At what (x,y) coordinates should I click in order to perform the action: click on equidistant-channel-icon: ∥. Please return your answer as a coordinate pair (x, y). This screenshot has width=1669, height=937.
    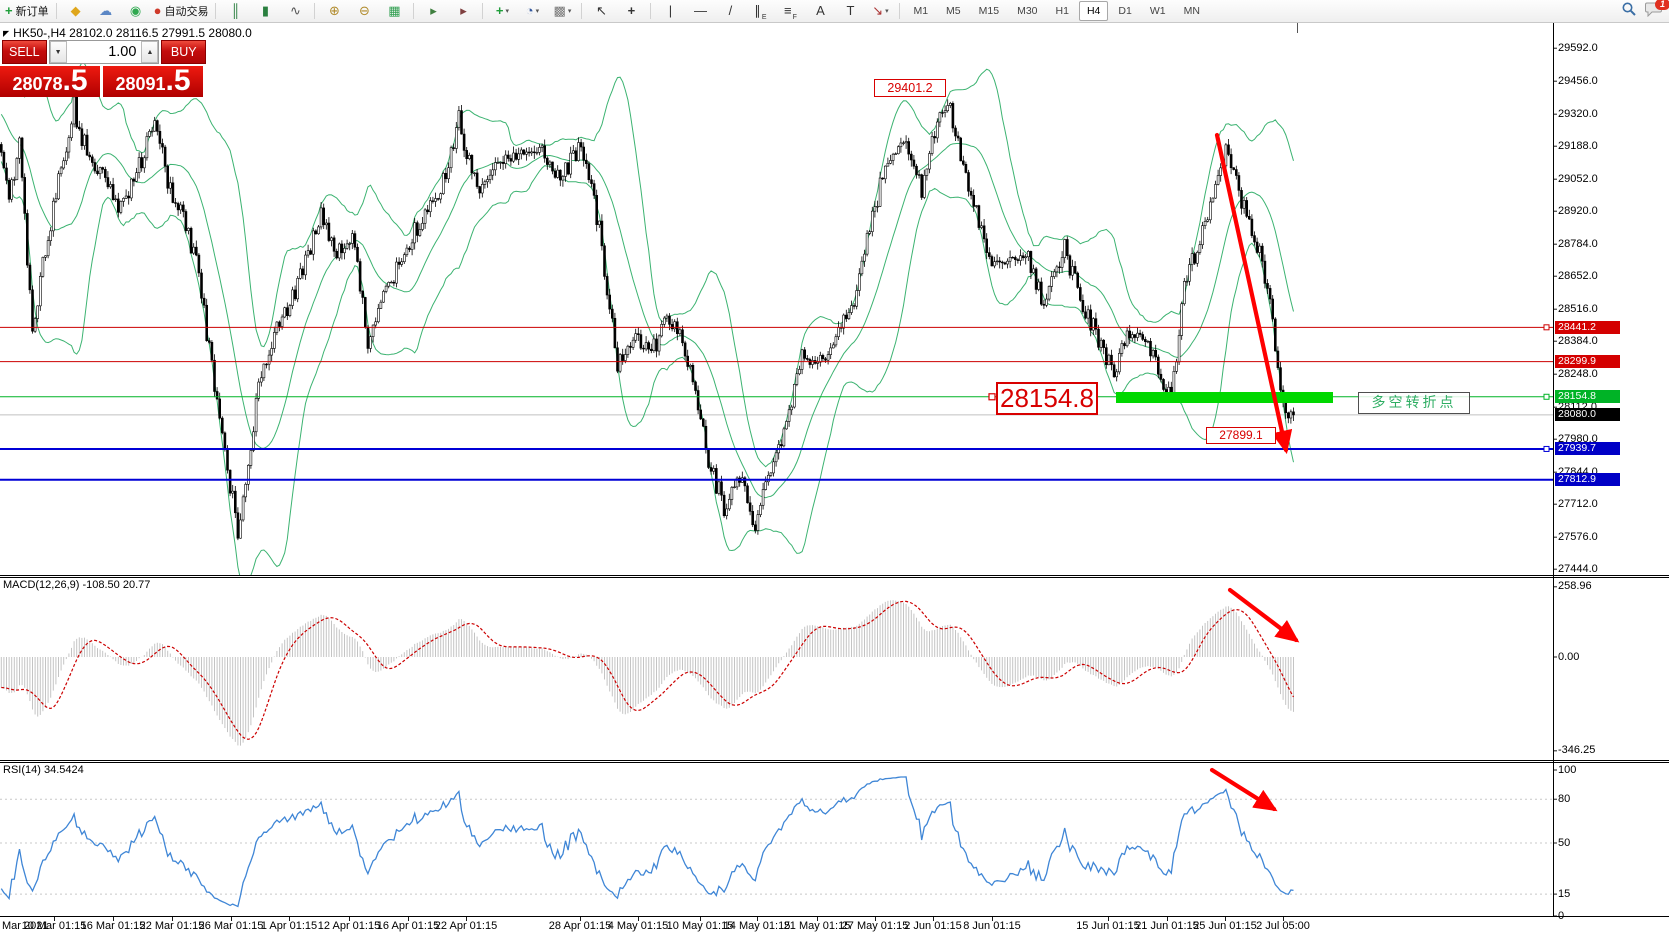
    Looking at the image, I should click on (757, 10).